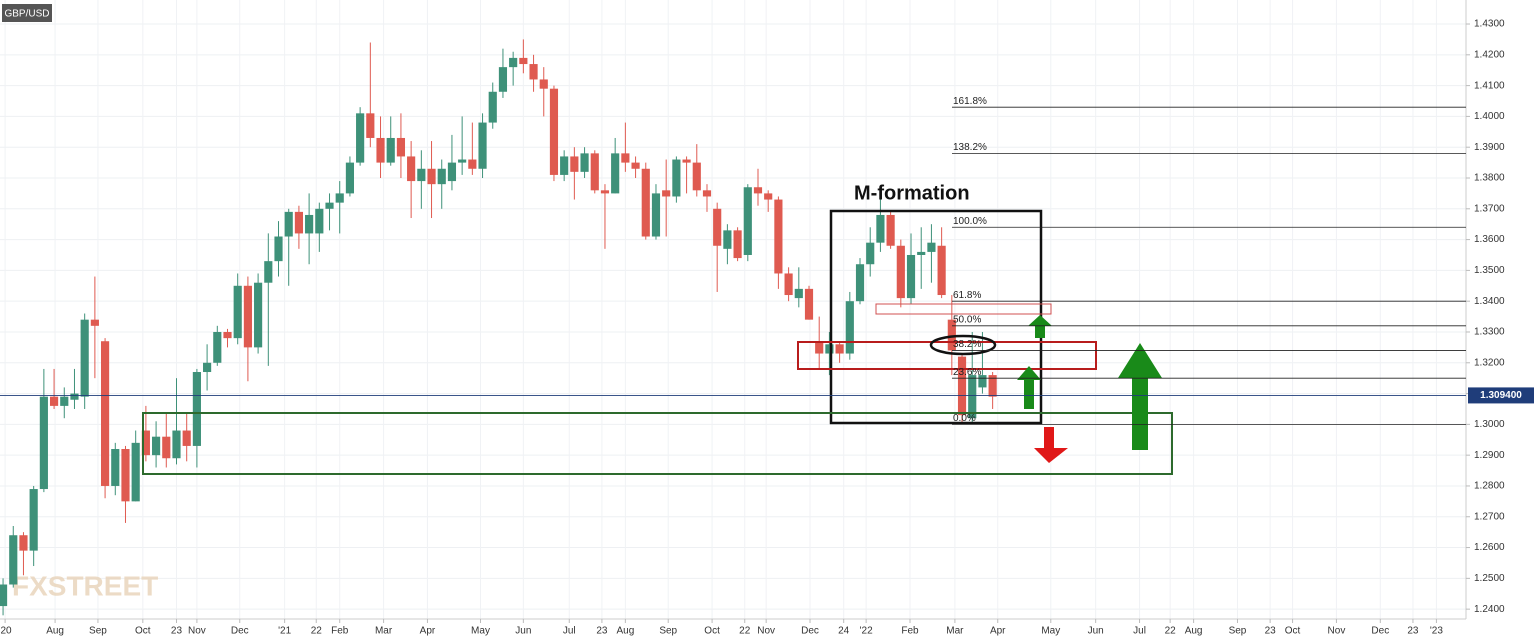  What do you see at coordinates (85, 585) in the screenshot?
I see `watermark: FXSTREET` at bounding box center [85, 585].